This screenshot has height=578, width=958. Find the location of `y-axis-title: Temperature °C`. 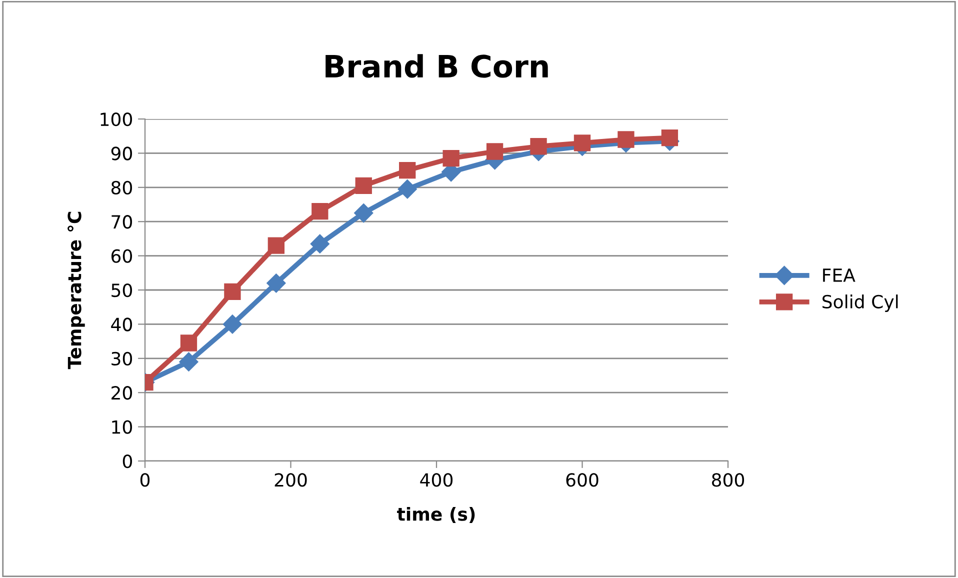

y-axis-title: Temperature °C is located at coordinates (76, 291).